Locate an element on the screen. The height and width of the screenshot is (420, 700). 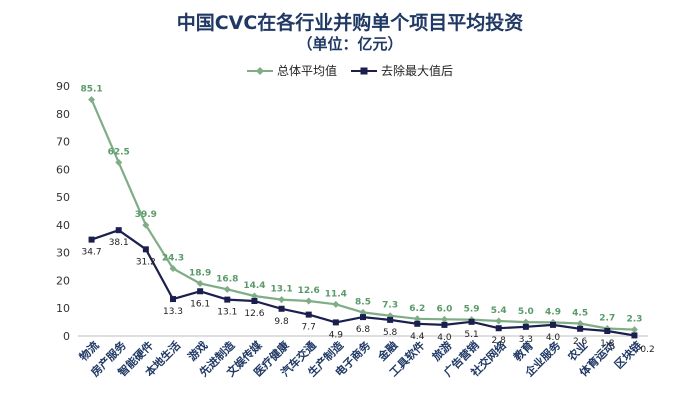
data-label-excluded: 0.2 is located at coordinates (647, 350).